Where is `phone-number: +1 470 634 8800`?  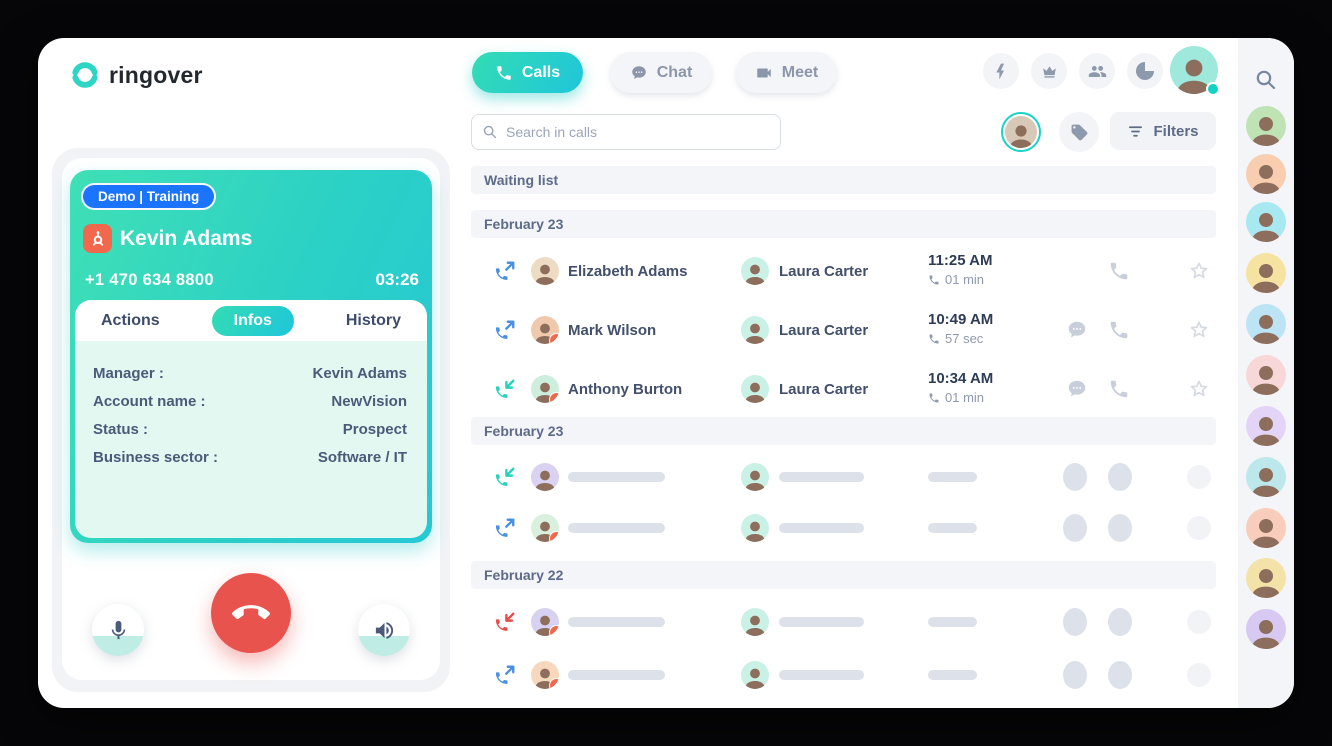 phone-number: +1 470 634 8800 is located at coordinates (149, 280).